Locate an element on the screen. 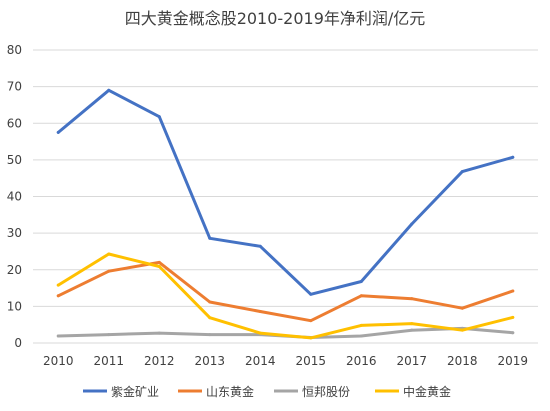  x-tick-label: 2016 is located at coordinates (361, 361).